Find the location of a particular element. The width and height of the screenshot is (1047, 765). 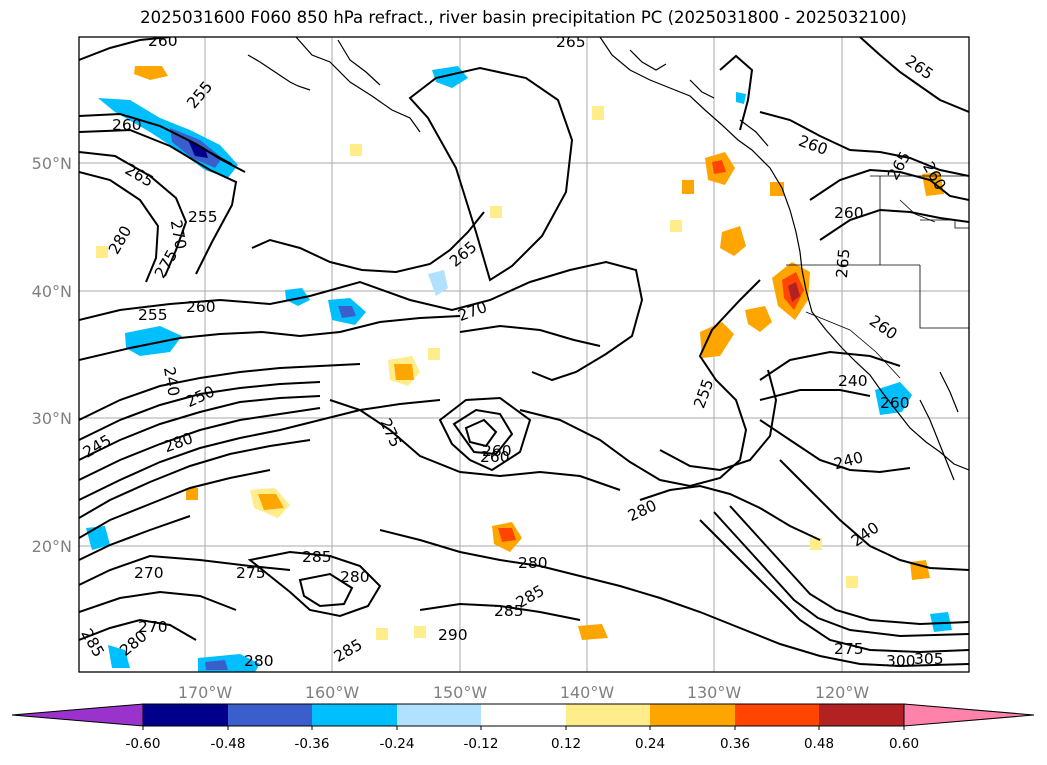

colorbar-tick-label: 0.24 is located at coordinates (650, 744).